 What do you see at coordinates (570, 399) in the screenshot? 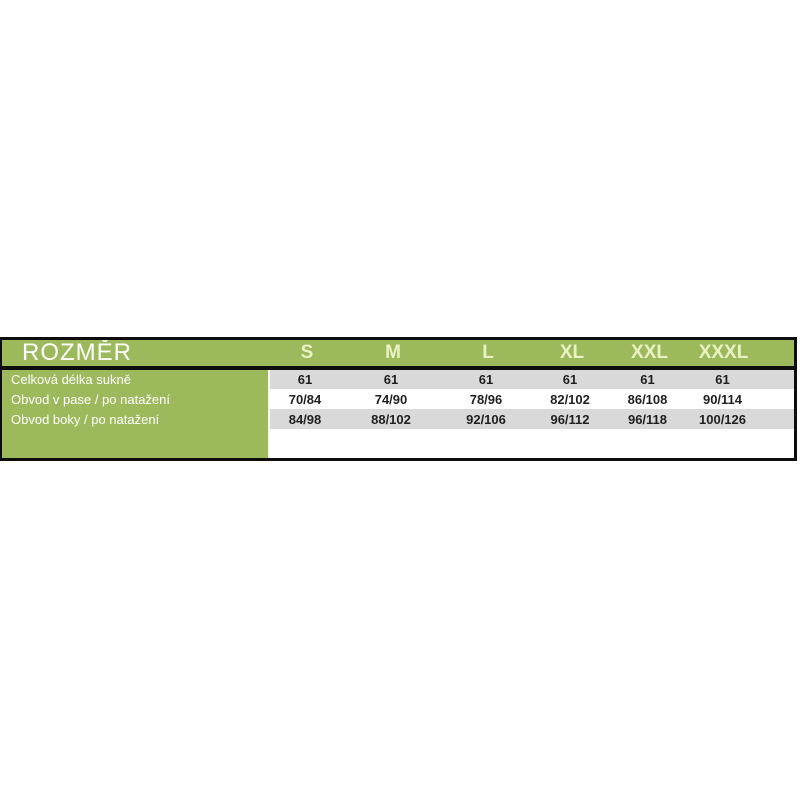
I see `value-cell: 82/102` at bounding box center [570, 399].